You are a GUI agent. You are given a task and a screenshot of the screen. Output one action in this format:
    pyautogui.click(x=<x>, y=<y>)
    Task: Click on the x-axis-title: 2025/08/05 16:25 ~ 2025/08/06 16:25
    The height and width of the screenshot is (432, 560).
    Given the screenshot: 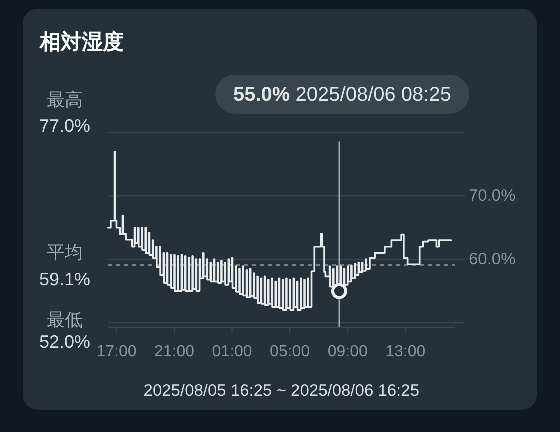 What is the action you would take?
    pyautogui.click(x=282, y=391)
    